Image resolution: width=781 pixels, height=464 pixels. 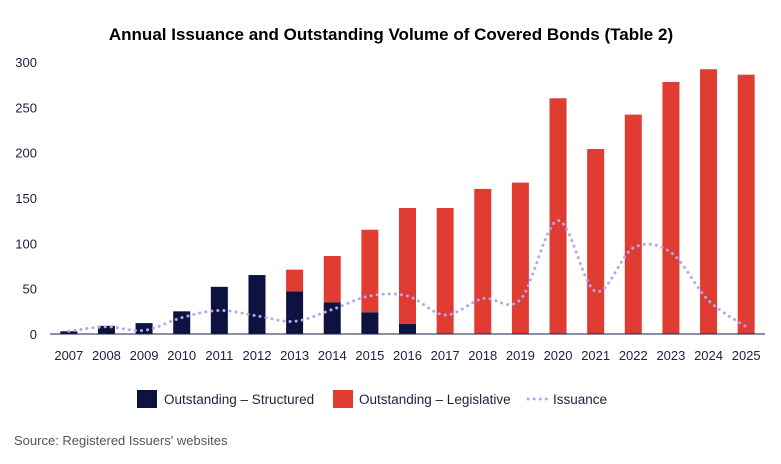 I want to click on x-tick-label: 2011, so click(x=219, y=355).